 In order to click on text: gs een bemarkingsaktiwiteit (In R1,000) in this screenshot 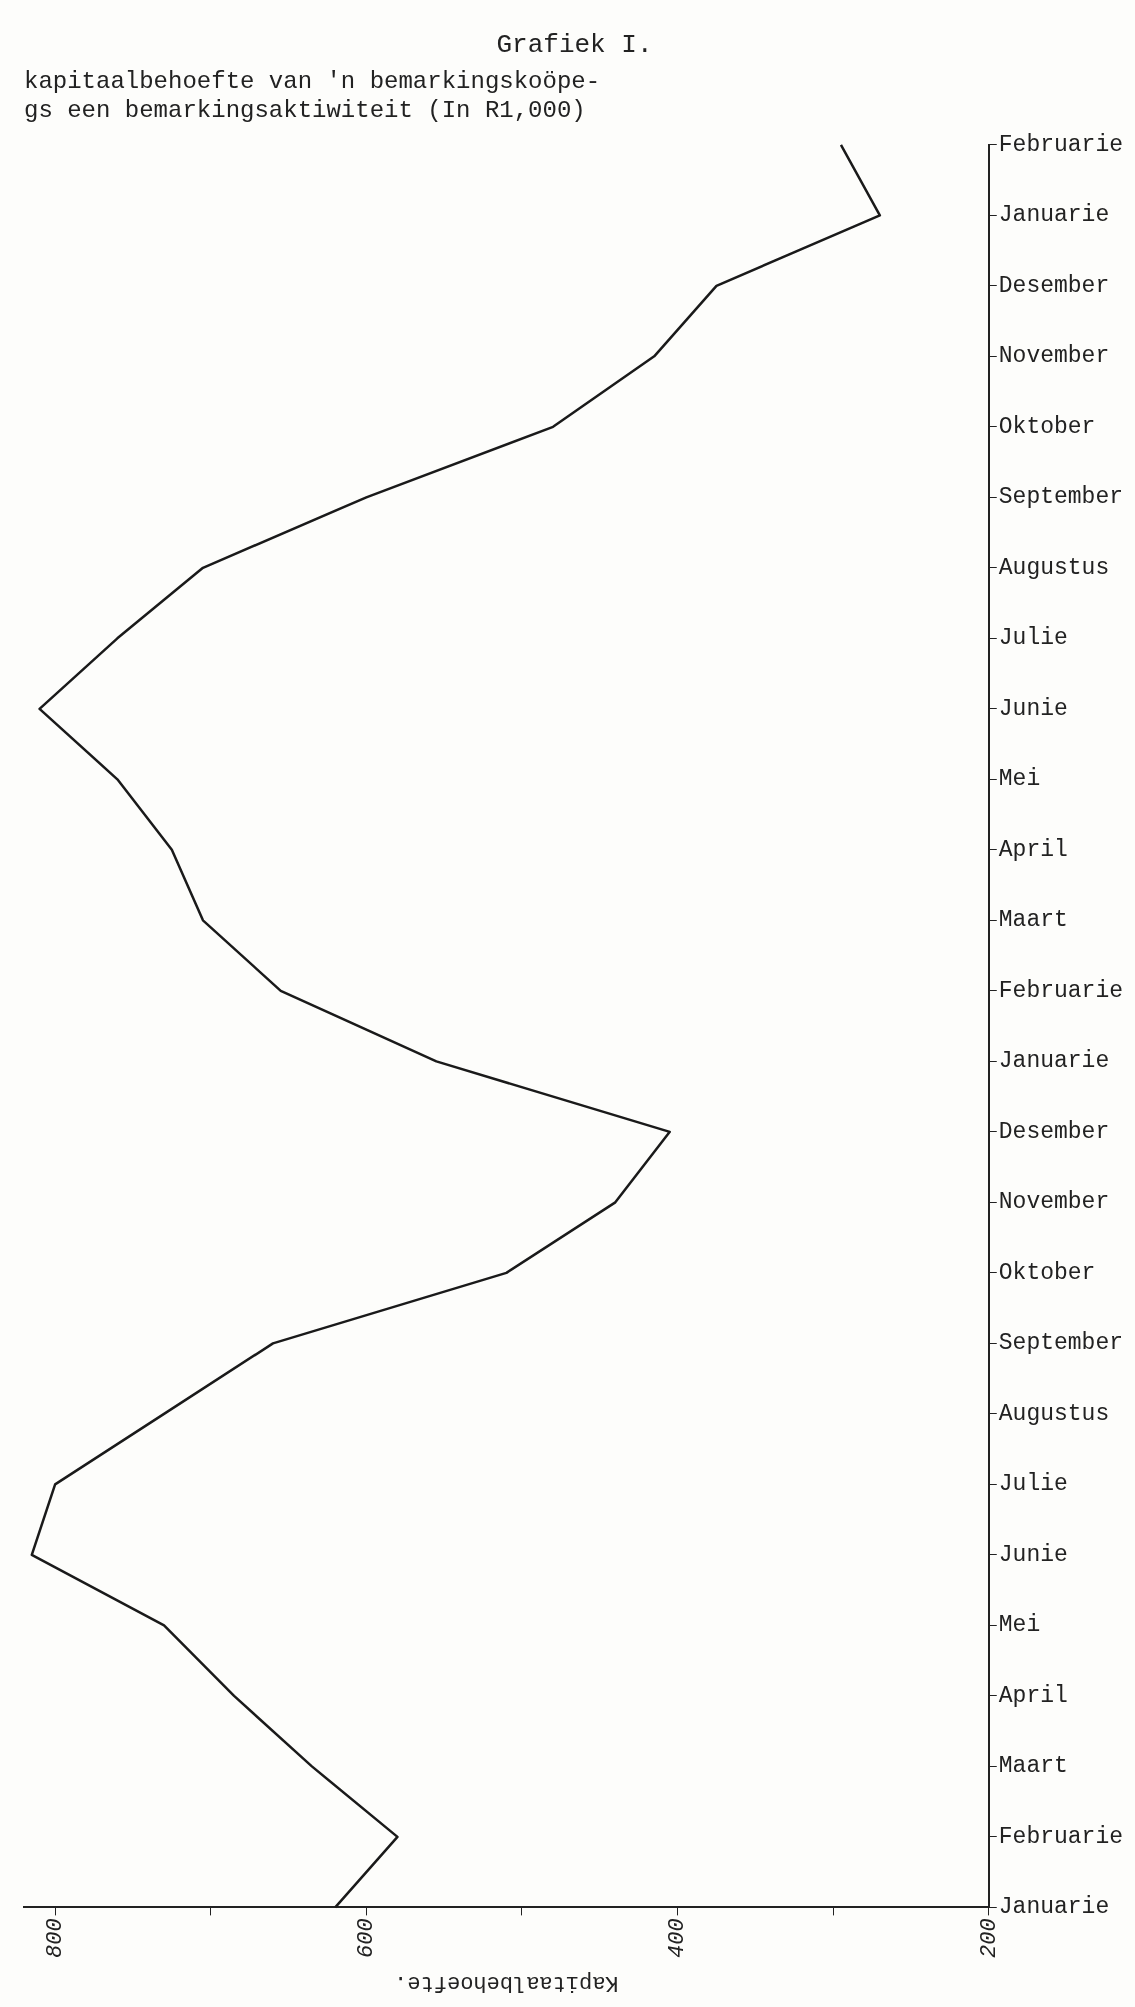, I will do `click(305, 110)`.